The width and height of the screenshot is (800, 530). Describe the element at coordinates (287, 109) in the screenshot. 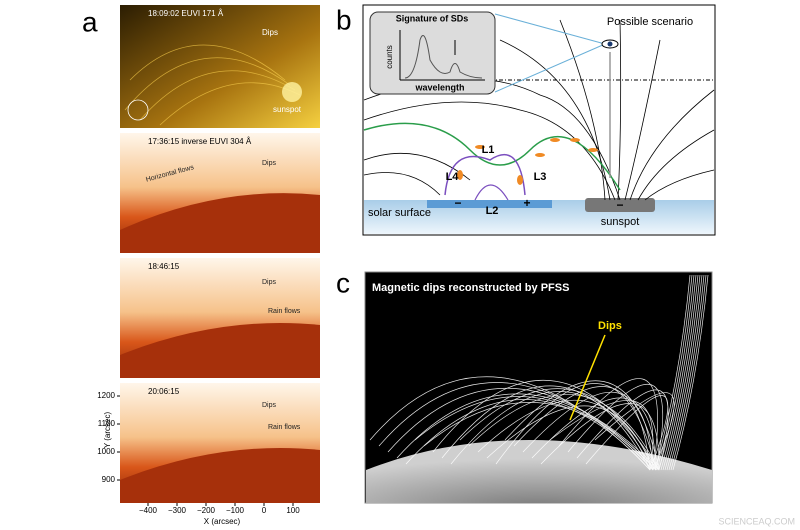

I see `note: sunspot` at that location.